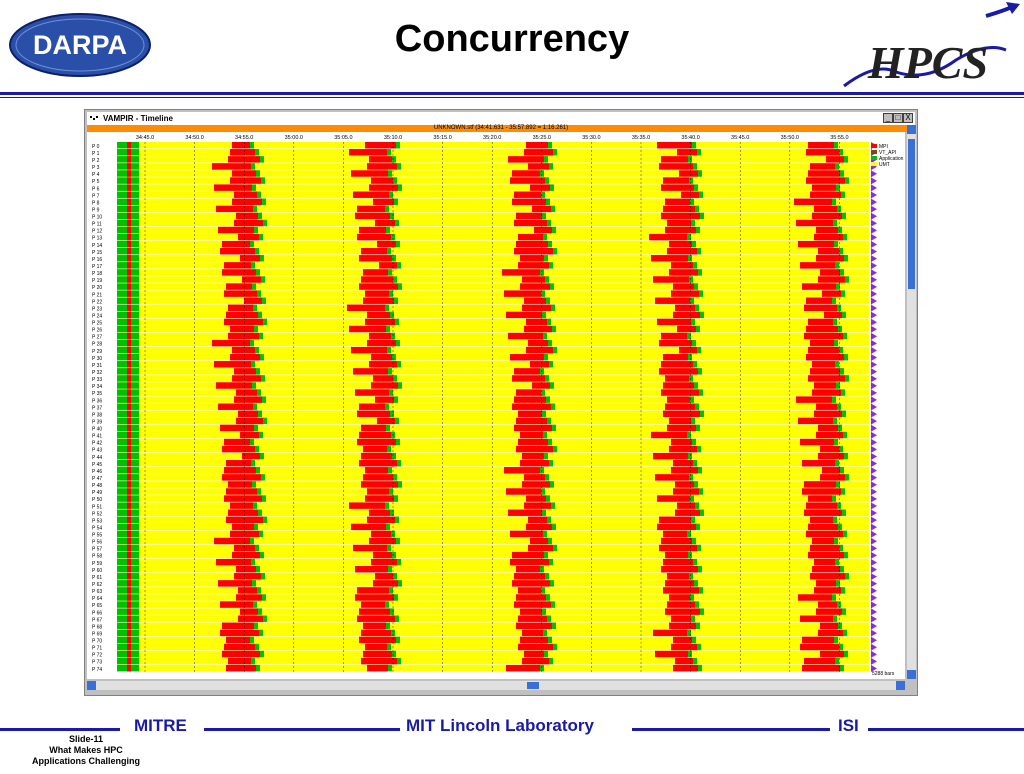 This screenshot has width=1024, height=774. I want to click on horizontal-scroll-thumb, so click(533, 685).